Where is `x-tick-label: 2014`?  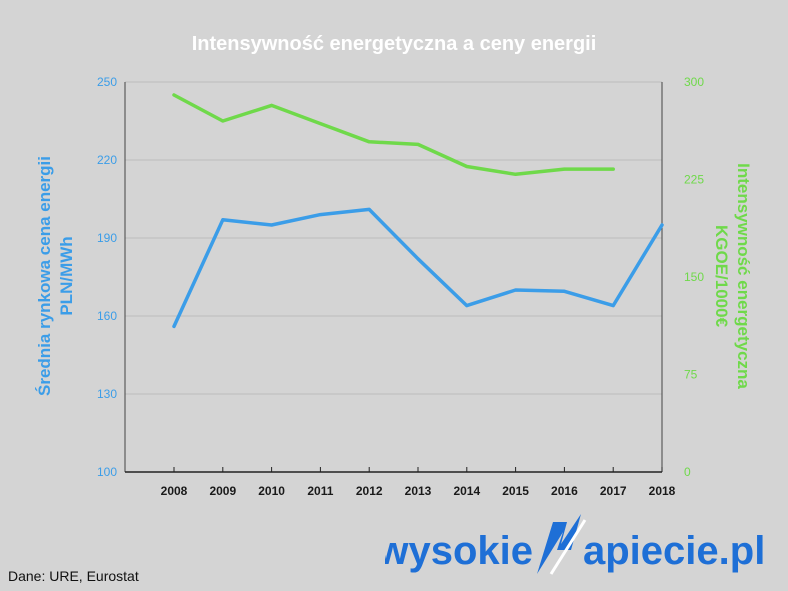
x-tick-label: 2014 is located at coordinates (466, 491).